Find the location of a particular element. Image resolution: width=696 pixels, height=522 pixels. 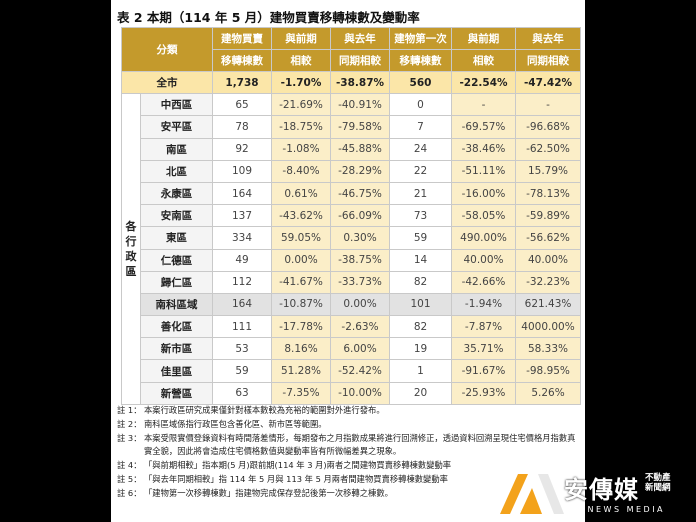

cell: 24 is located at coordinates (420, 149).